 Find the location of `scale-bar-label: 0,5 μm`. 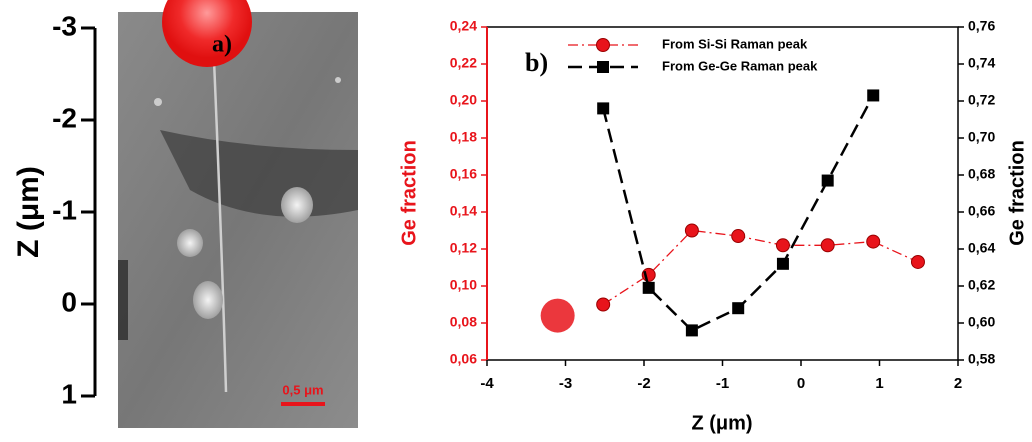

scale-bar-label: 0,5 μm is located at coordinates (302, 389).